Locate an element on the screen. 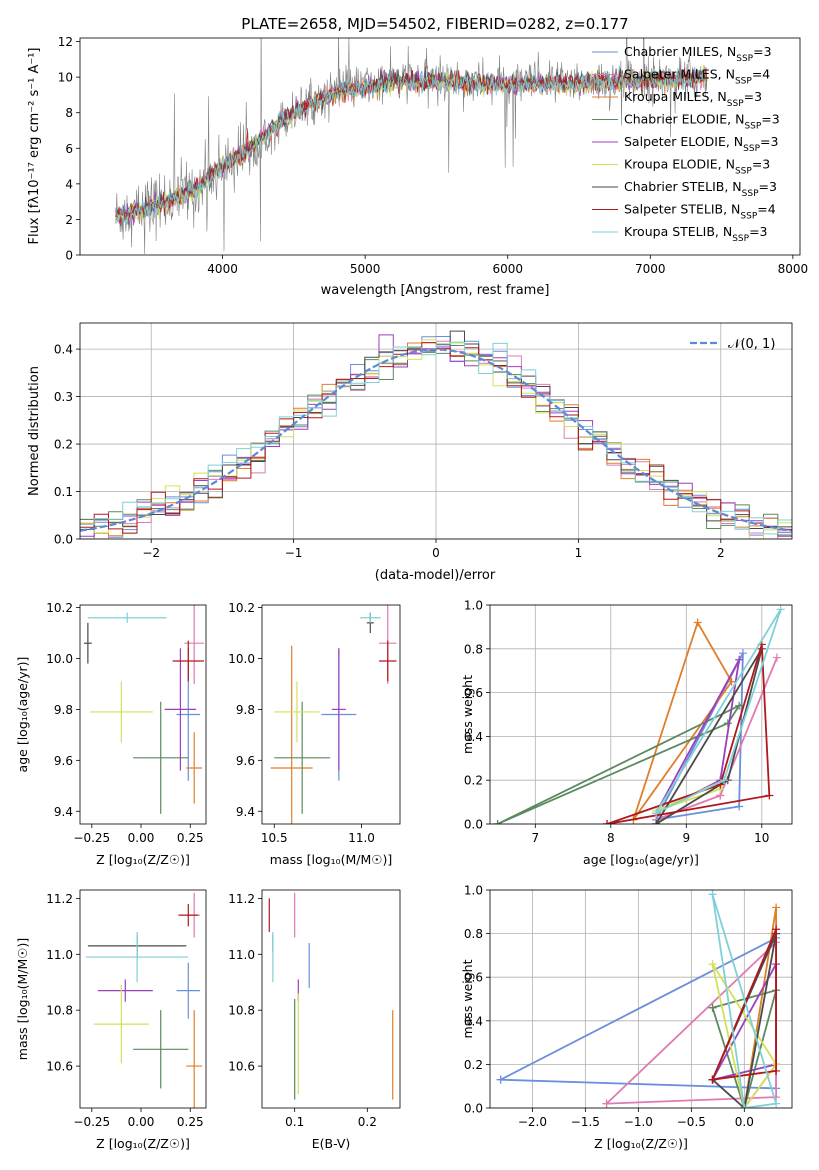  y-tick-label: 0.3 is located at coordinates (63, 397).